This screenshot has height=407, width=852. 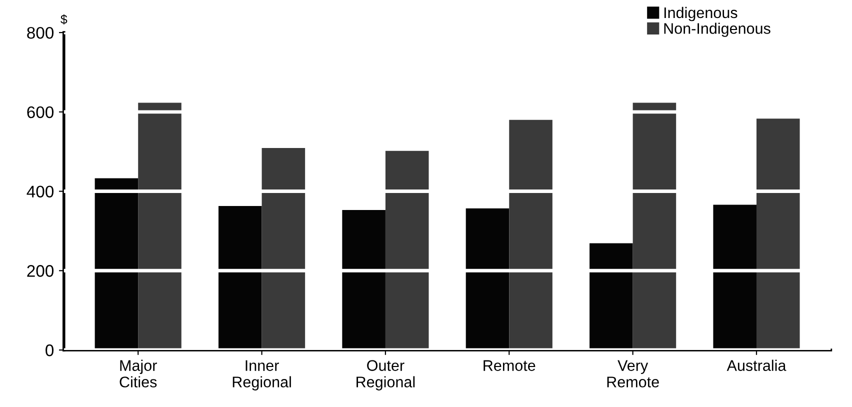 I want to click on y-tick-label: 200, so click(x=40, y=271).